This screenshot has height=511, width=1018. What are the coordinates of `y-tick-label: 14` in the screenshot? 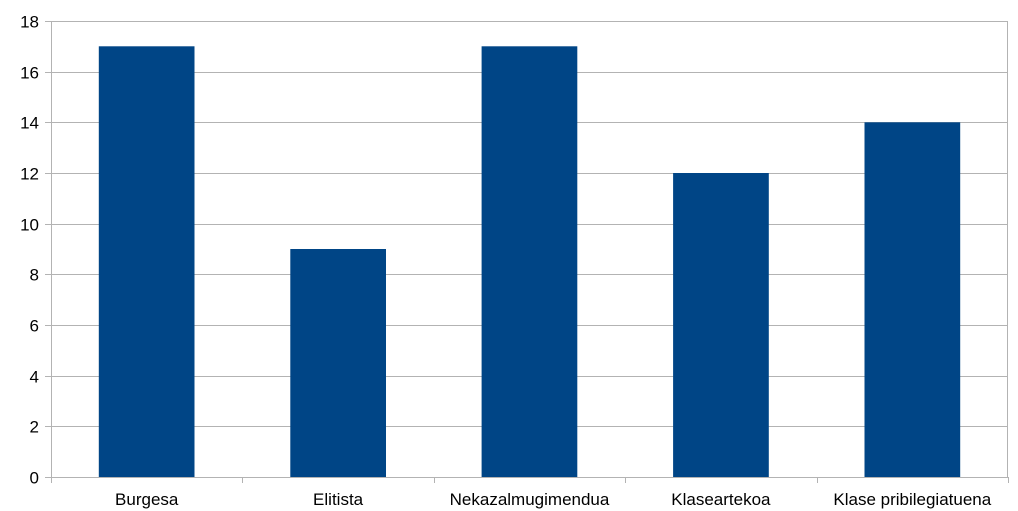 It's located at (29, 123).